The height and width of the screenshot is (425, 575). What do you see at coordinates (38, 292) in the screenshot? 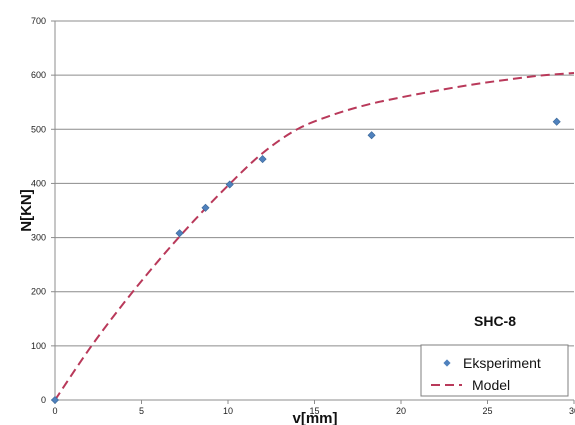
I see `y-tick-label: 200` at bounding box center [38, 292].